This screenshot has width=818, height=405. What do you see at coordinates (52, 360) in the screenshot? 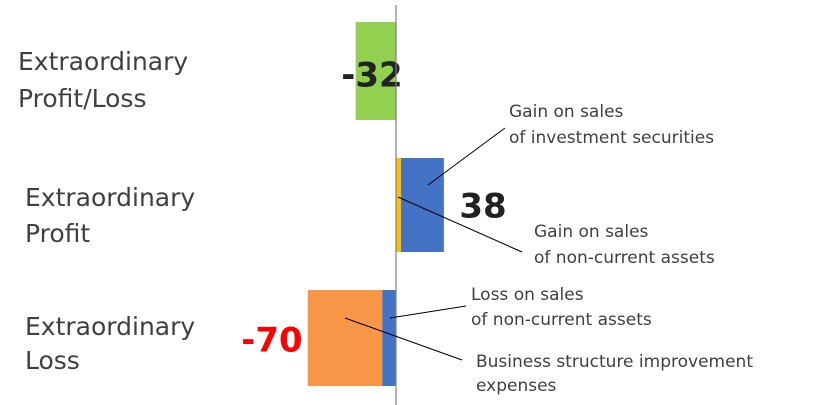
I see `category-label: Loss` at bounding box center [52, 360].